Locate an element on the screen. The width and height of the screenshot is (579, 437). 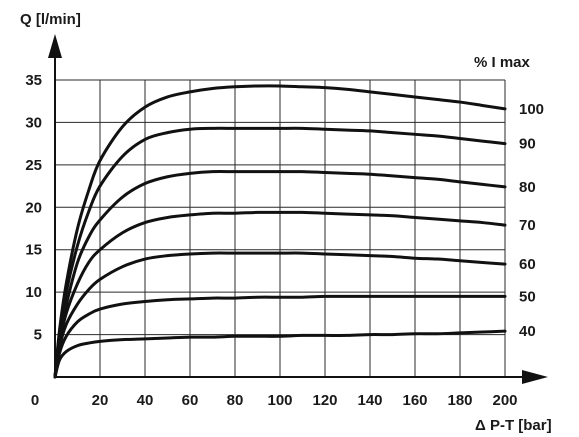
series-label-90: 90 is located at coordinates (527, 144).